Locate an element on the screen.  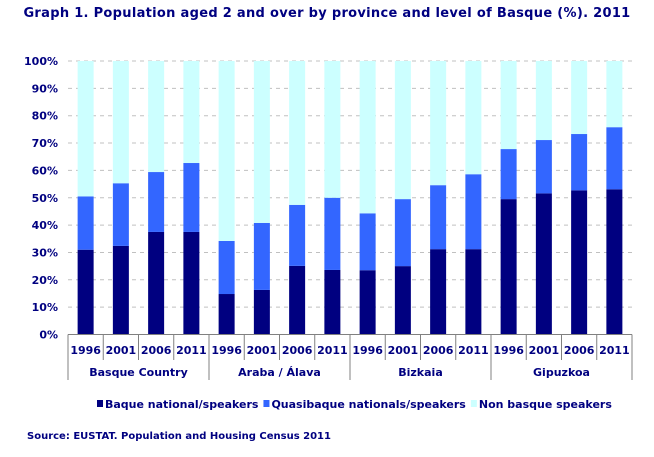
y-tick-label: 20% is located at coordinates (45, 280).